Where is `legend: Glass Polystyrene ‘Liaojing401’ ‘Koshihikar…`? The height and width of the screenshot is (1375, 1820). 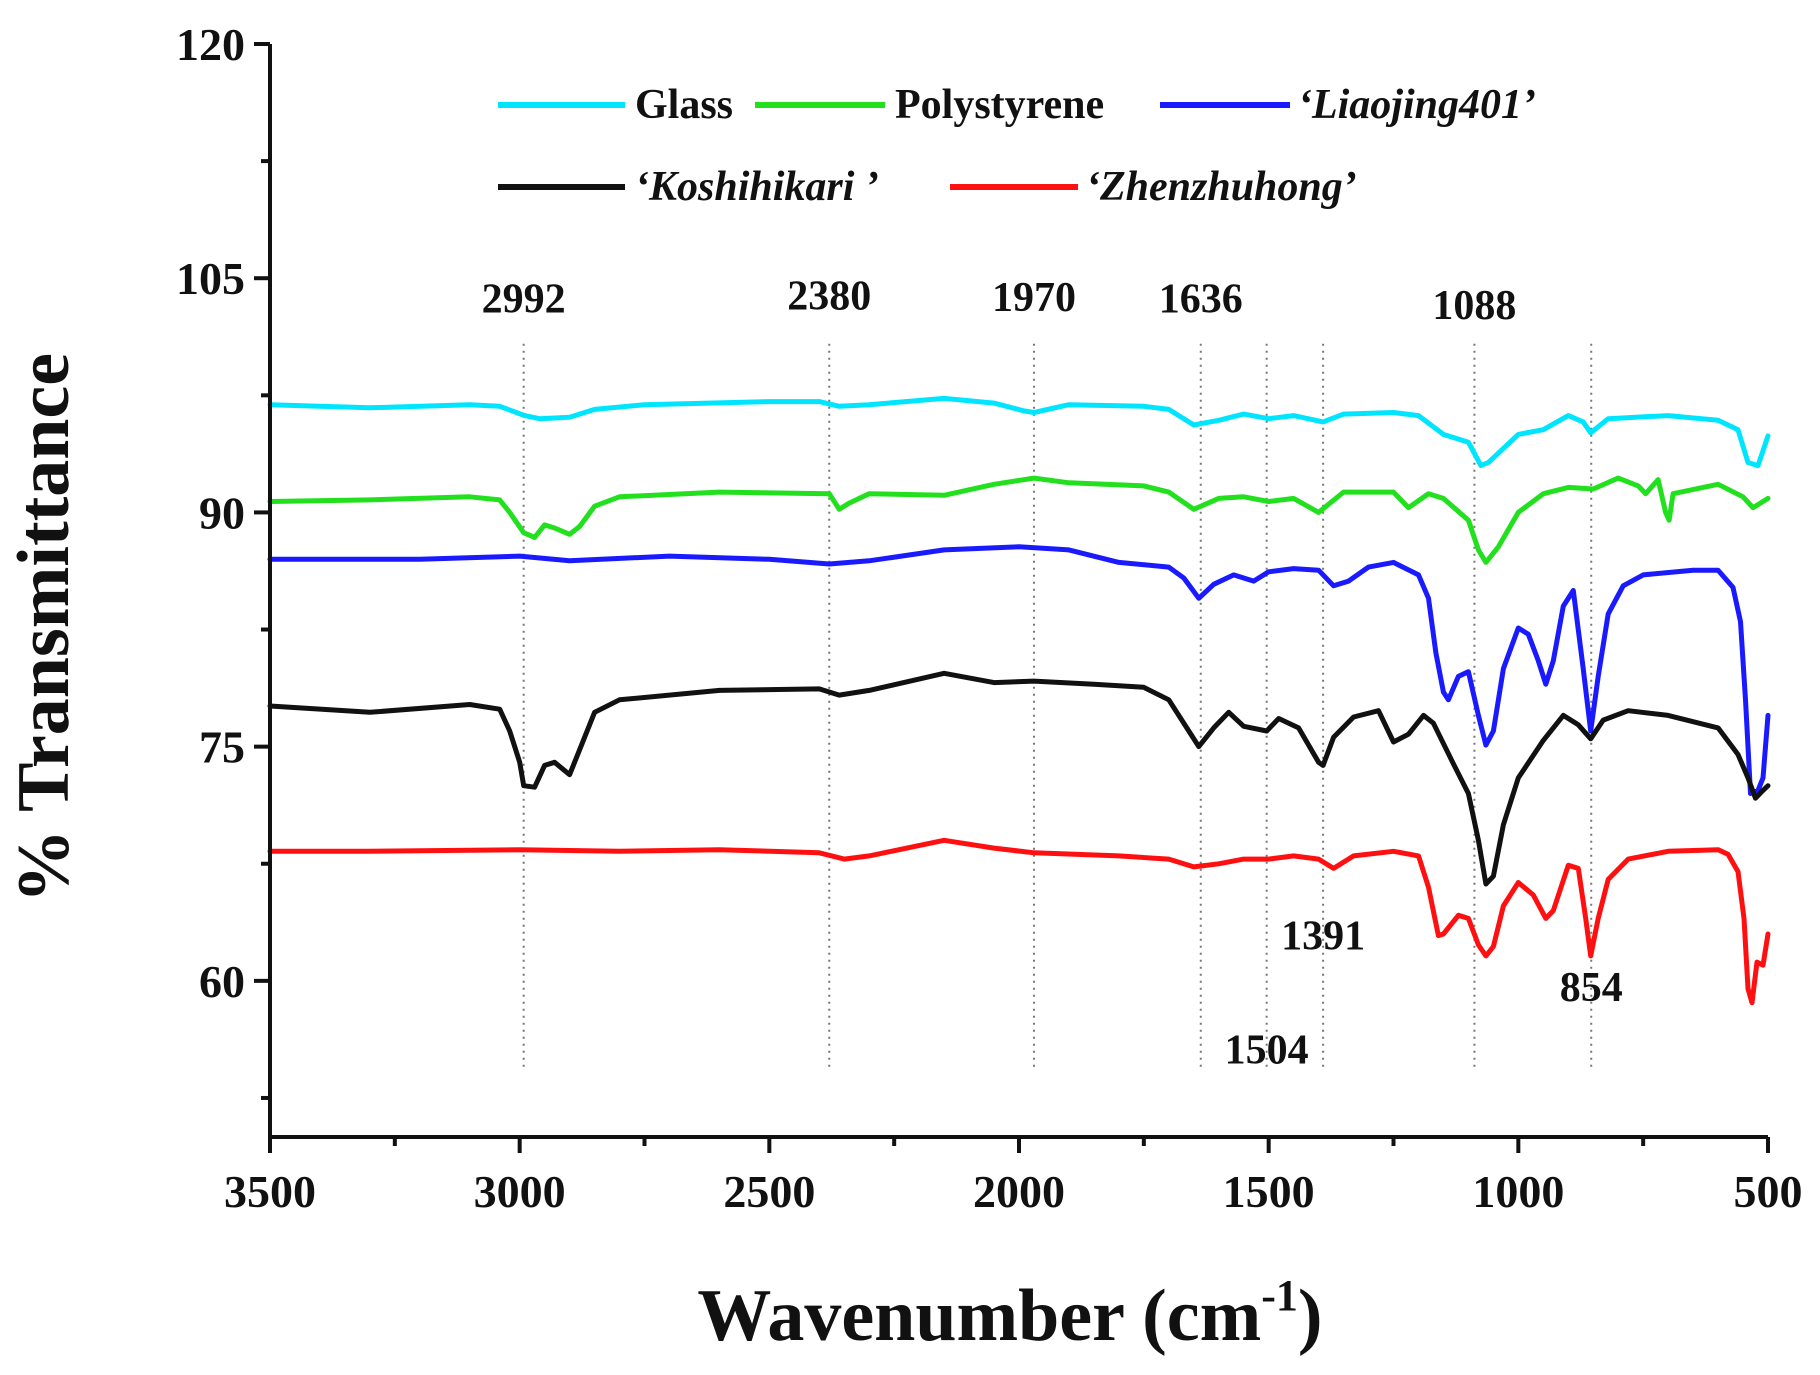
legend: Glass Polystyrene ‘Liaojing401’ ‘Koshihikar… is located at coordinates (1017, 146).